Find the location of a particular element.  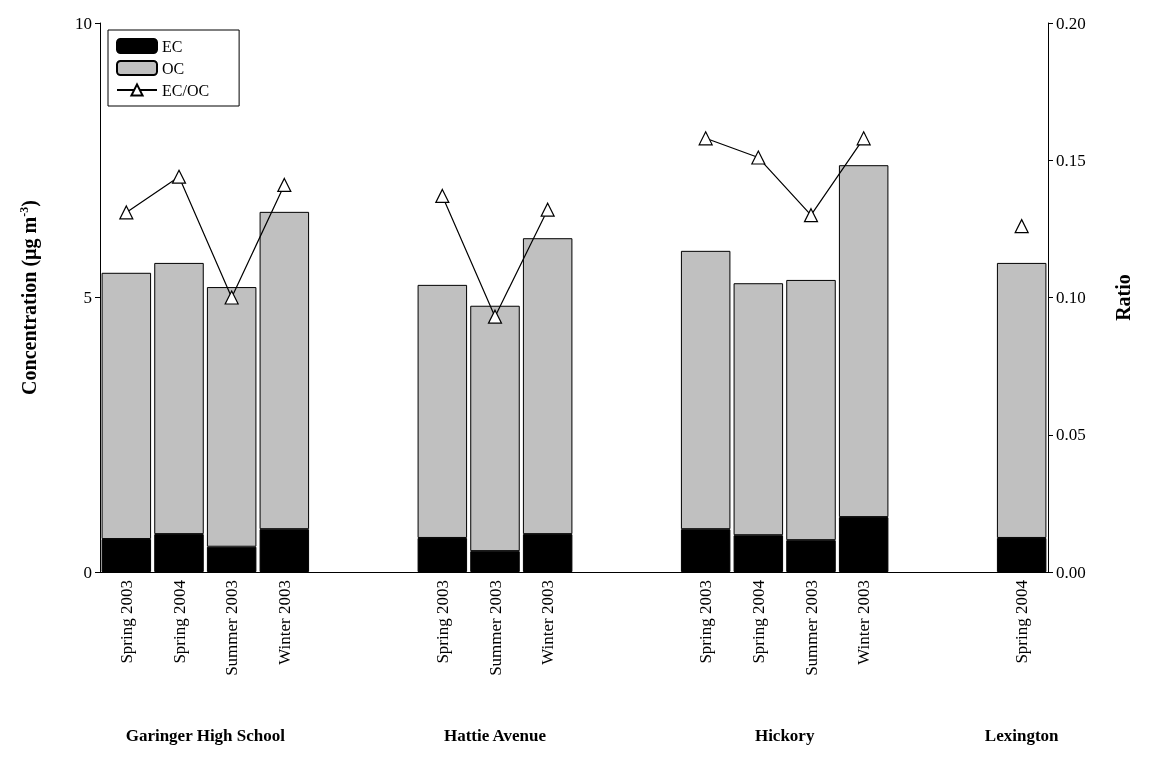

y-axis-title: Concentration (µg m-3) is located at coordinates (29, 297).